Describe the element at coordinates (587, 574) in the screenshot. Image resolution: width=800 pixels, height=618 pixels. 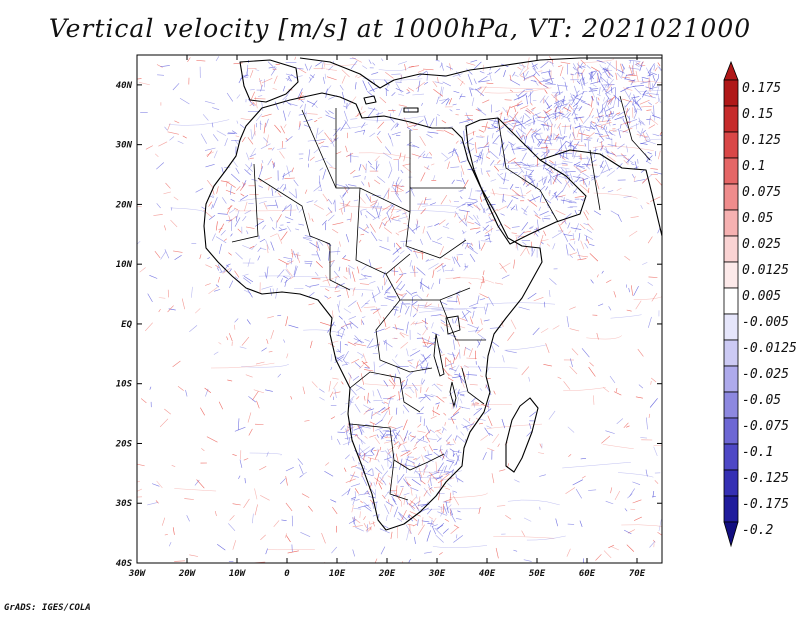
I see `lon-tick-label: 60E` at that location.